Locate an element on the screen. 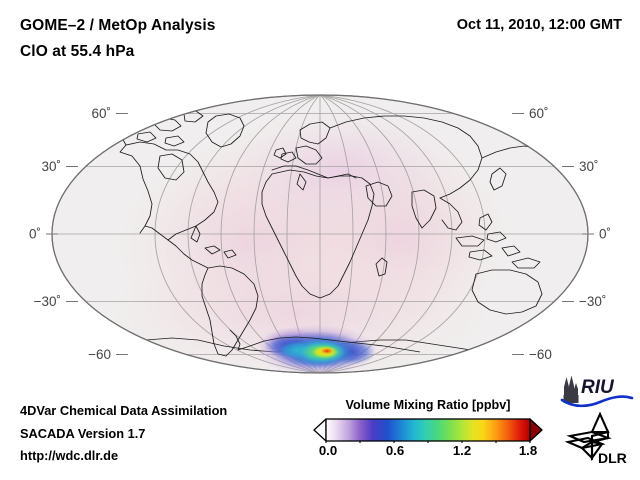 The height and width of the screenshot is (480, 640). lat-label-30n: 30˚ is located at coordinates (51, 166).